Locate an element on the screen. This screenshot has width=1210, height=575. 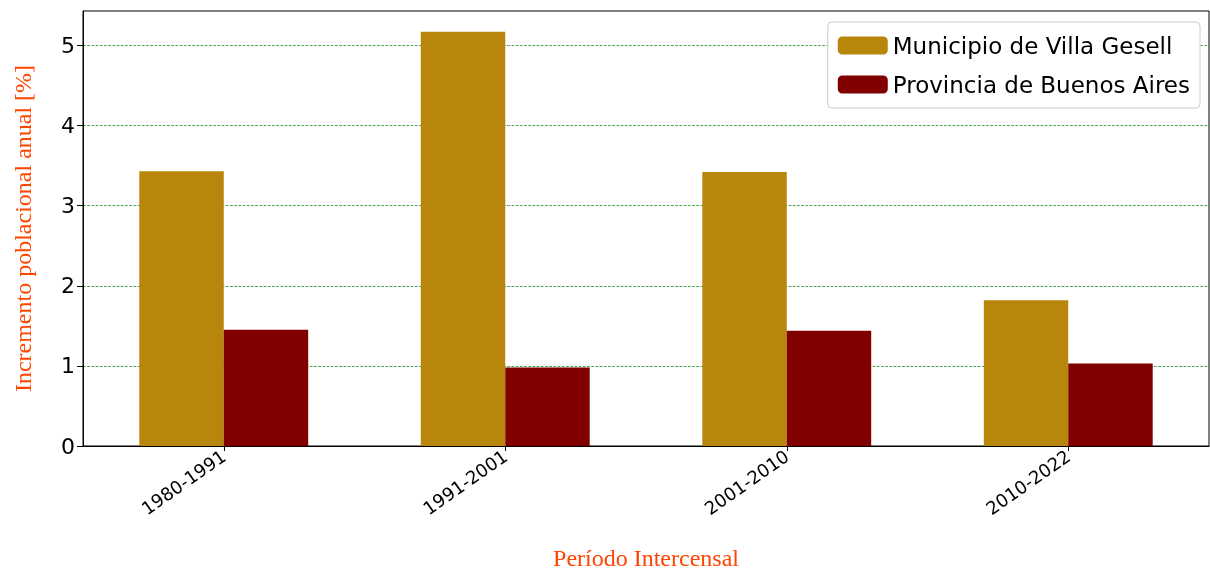
y-tick-label: 5 is located at coordinates (68, 45).